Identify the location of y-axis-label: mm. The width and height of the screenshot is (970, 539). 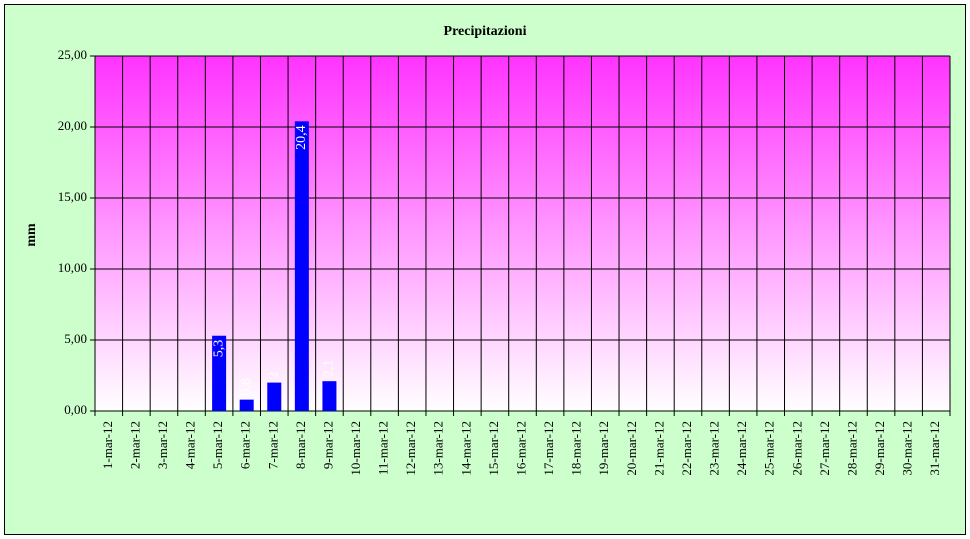
(31, 235).